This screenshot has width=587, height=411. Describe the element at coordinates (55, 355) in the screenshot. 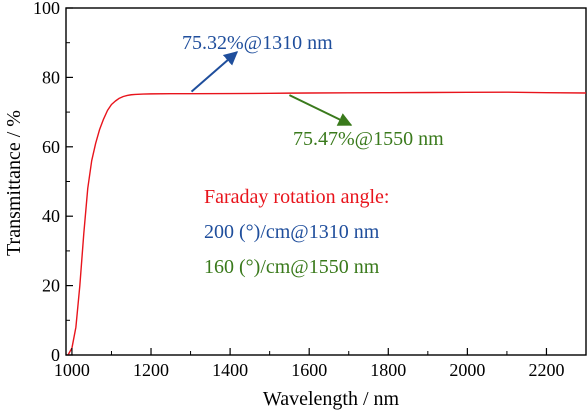

I see `y-tick-label: 0` at that location.